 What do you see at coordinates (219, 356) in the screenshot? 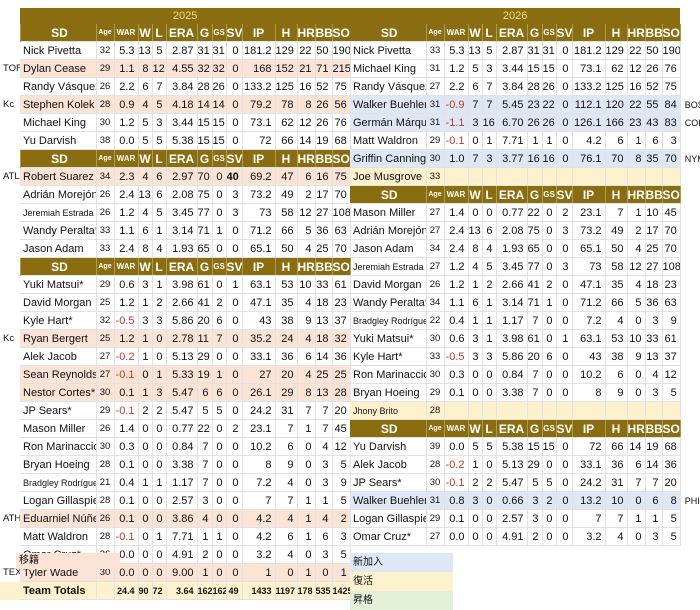
I see `stat-gs: 0` at bounding box center [219, 356].